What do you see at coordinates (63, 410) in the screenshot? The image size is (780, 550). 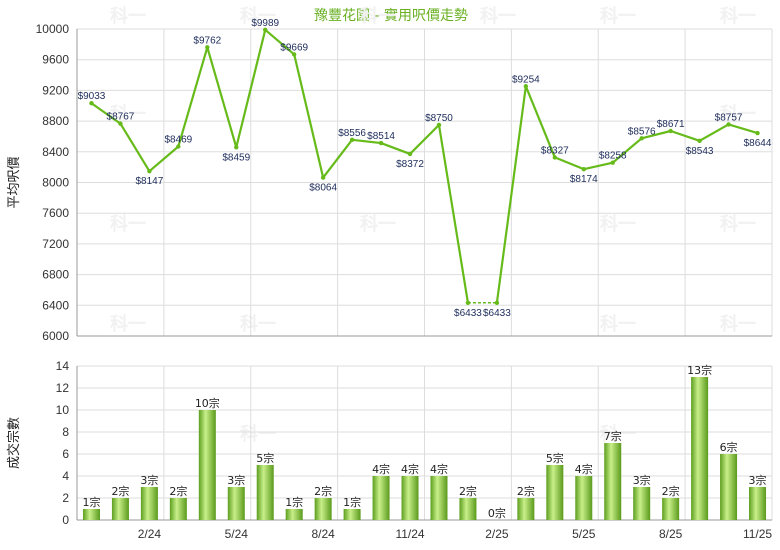 I see `y-tick-label: 10` at bounding box center [63, 410].